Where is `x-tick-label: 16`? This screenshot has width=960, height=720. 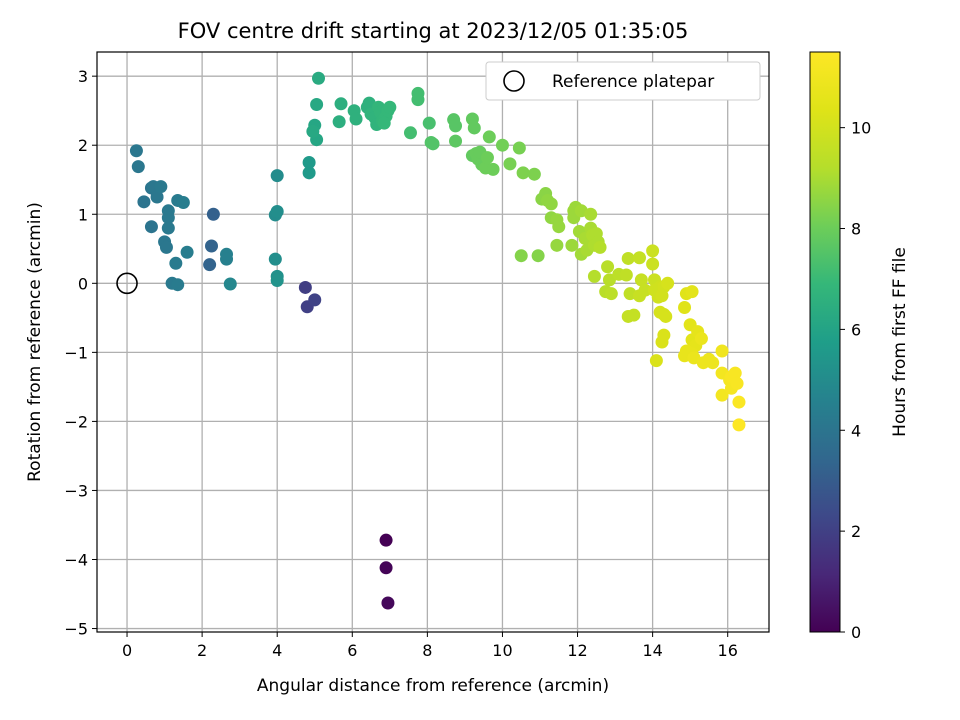 x-tick-label: 16 is located at coordinates (728, 650).